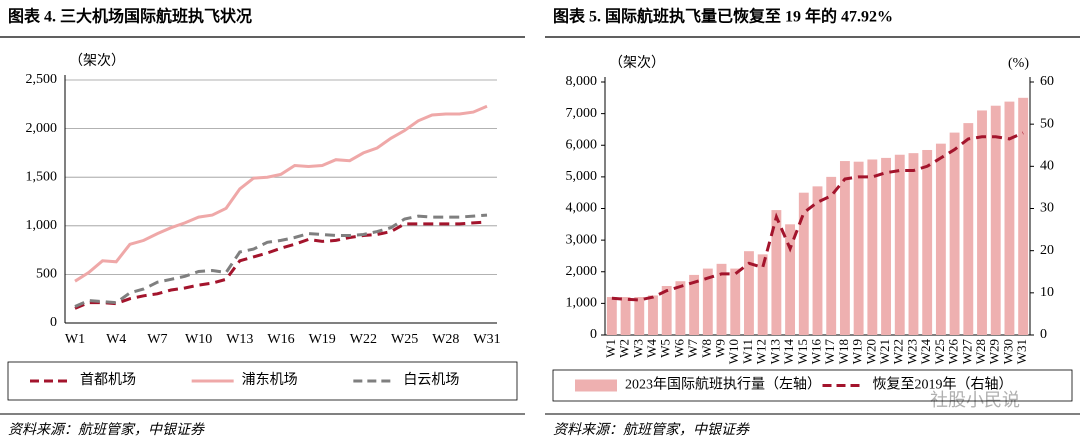 This screenshot has height=447, width=1080. What do you see at coordinates (130, 16) in the screenshot?
I see `chart-title: 图表 4. 三大机场国际航班执飞状况` at bounding box center [130, 16].